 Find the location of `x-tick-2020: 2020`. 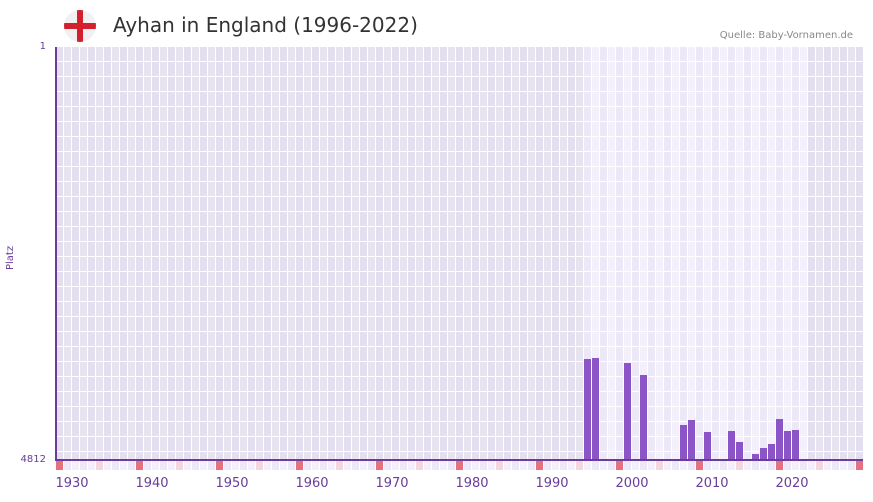

x-tick-2020: 2020 is located at coordinates (792, 483).